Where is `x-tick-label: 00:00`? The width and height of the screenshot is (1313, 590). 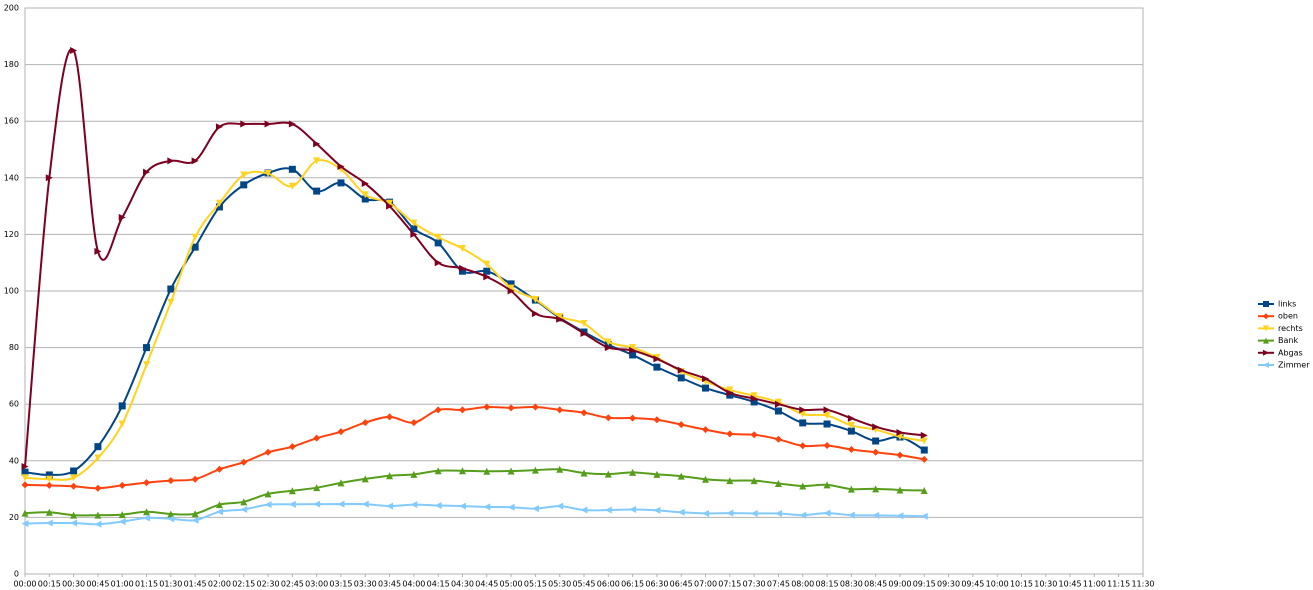 x-tick-label: 00:00 is located at coordinates (24, 584).